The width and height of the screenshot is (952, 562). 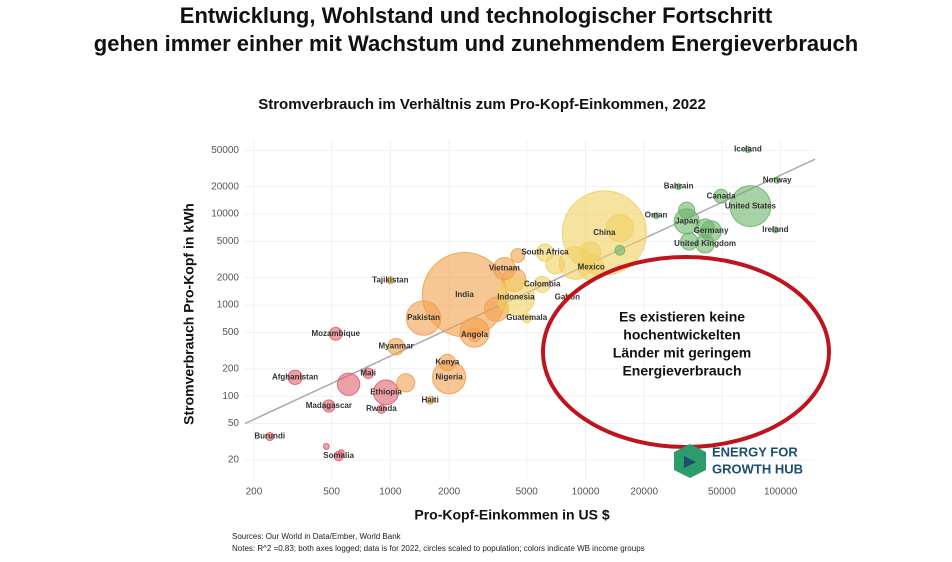 What do you see at coordinates (681, 371) in the screenshot?
I see `annotation-line: Energieverbrauch` at bounding box center [681, 371].